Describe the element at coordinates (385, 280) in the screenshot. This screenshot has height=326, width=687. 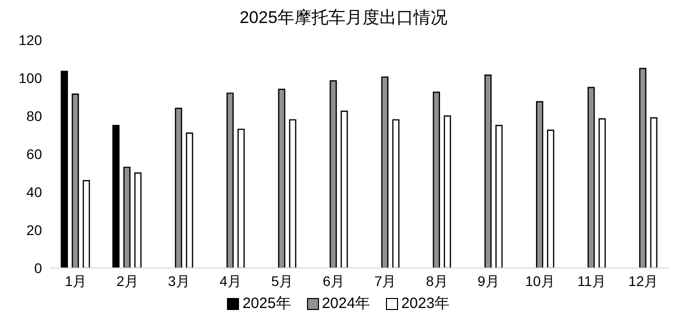
I see `x-tick-label: 7月` at that location.